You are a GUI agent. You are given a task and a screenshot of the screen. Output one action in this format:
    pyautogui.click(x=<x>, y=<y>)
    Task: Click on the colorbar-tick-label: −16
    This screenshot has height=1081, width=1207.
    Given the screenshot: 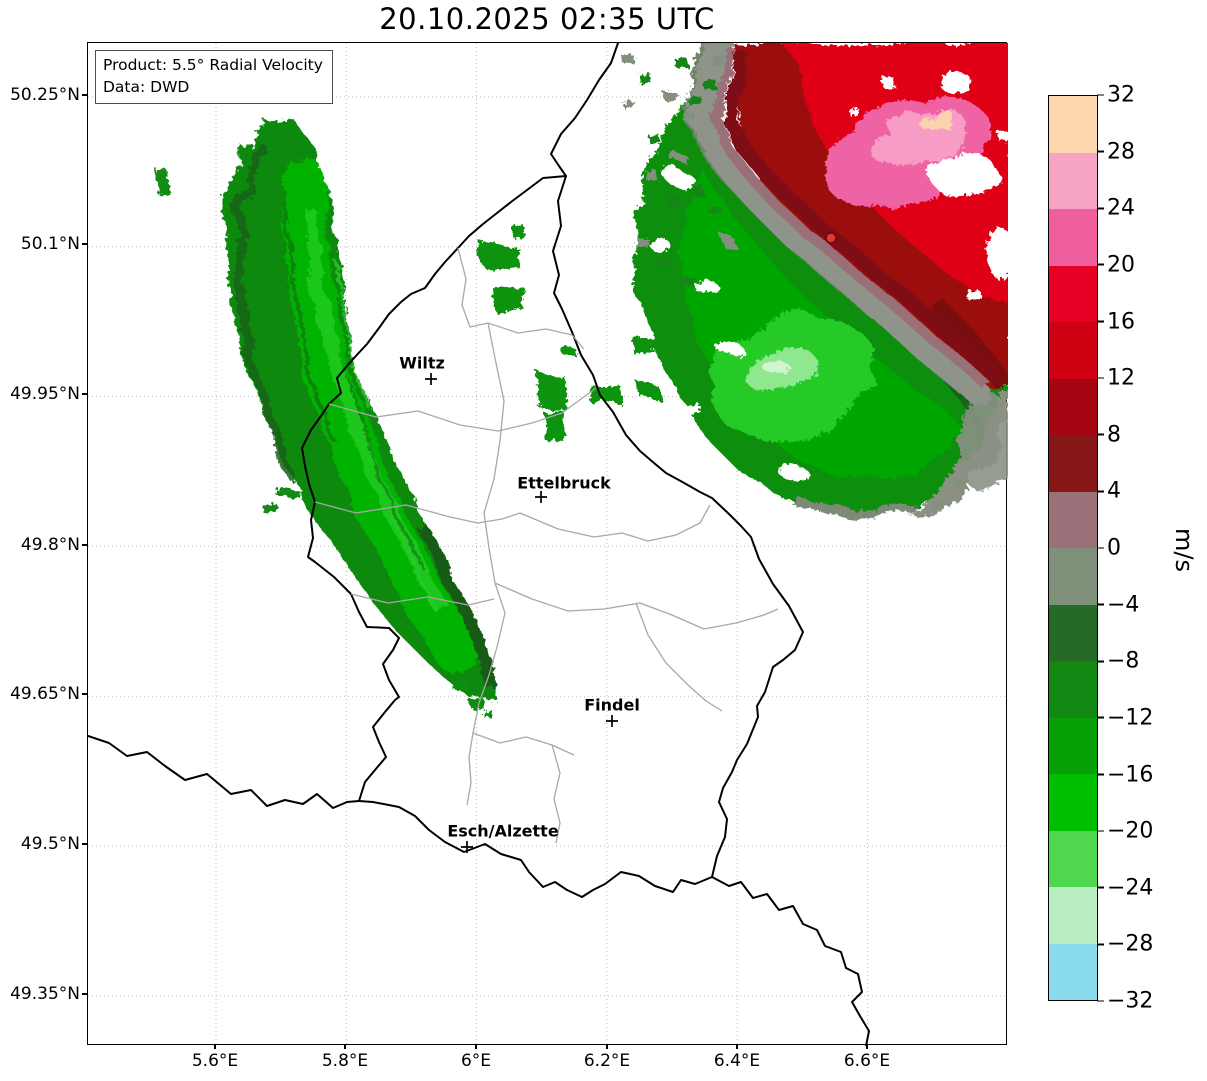 What is the action you would take?
    pyautogui.click(x=1125, y=774)
    